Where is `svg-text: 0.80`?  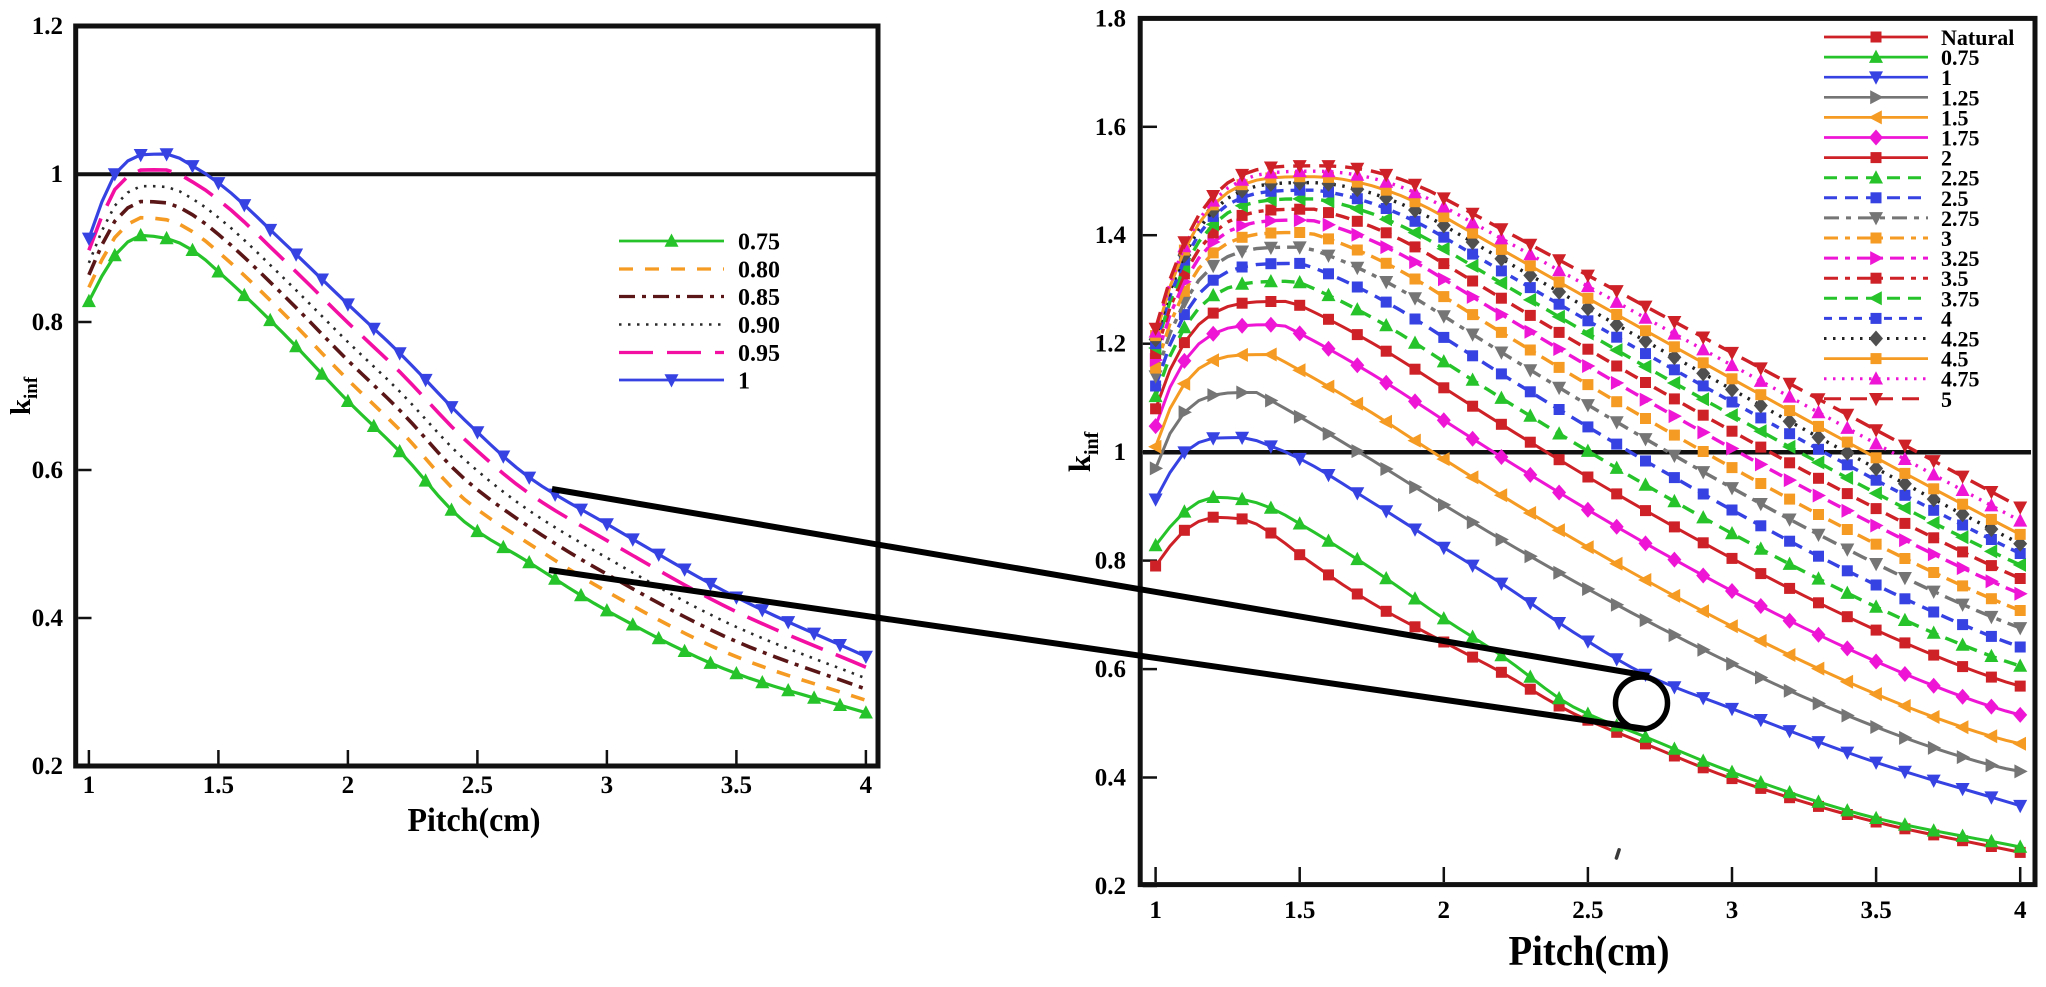
svg-text: 0.80 is located at coordinates (759, 271).